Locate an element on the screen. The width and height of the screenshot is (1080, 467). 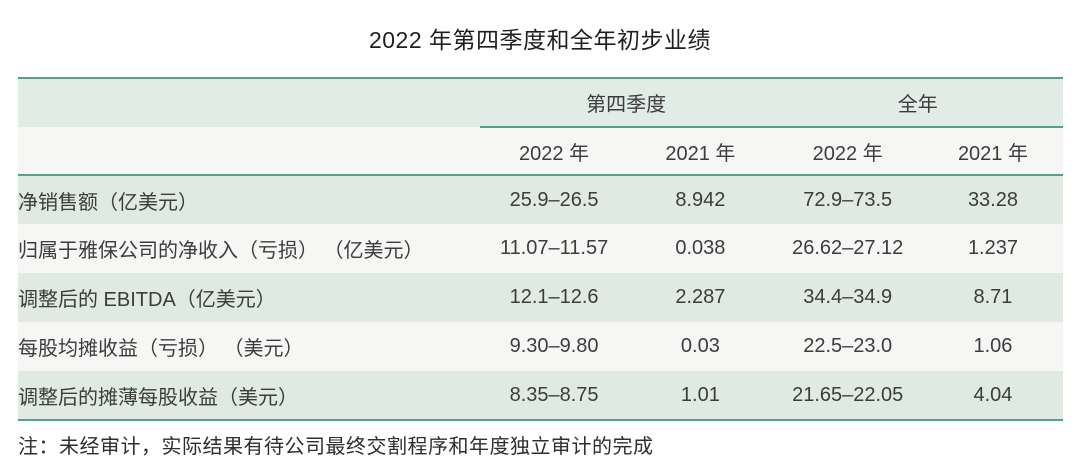
cell-fy-2021: 8.71 is located at coordinates (993, 297).